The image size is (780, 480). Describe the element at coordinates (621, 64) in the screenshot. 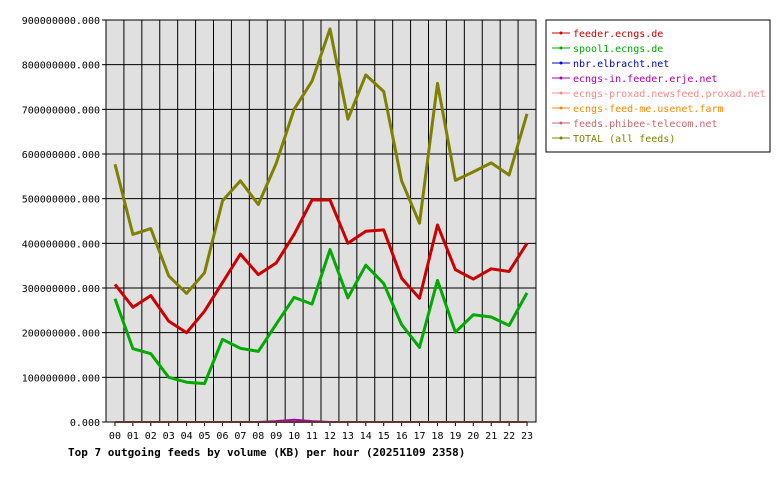

I see `legend-label: nbr.elbracht.net` at that location.